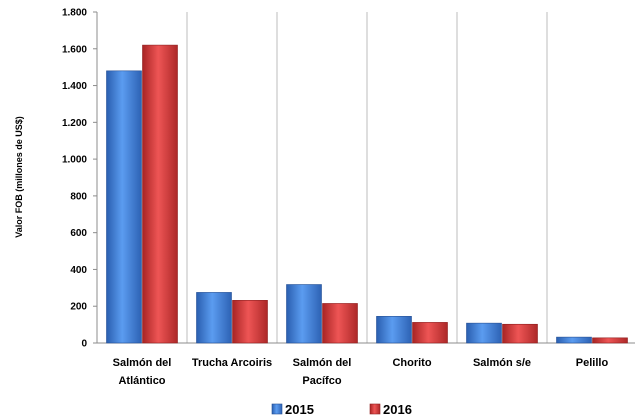 This screenshot has width=635, height=417. What do you see at coordinates (79, 179) in the screenshot?
I see `y-tick-labels: 0 200 400 600 800 1.000 1.200 1.400 1.600 1.800` at bounding box center [79, 179].